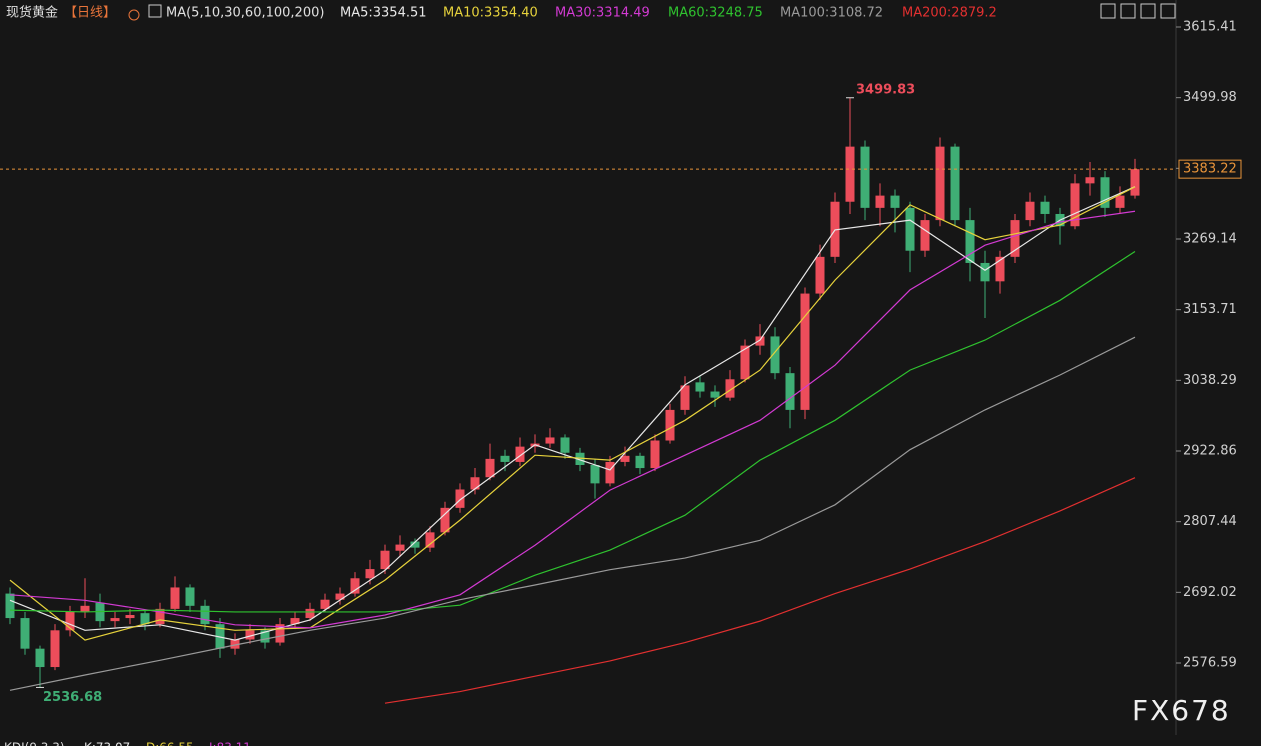  What do you see at coordinates (134, 15) in the screenshot?
I see `settings-icon` at bounding box center [134, 15].